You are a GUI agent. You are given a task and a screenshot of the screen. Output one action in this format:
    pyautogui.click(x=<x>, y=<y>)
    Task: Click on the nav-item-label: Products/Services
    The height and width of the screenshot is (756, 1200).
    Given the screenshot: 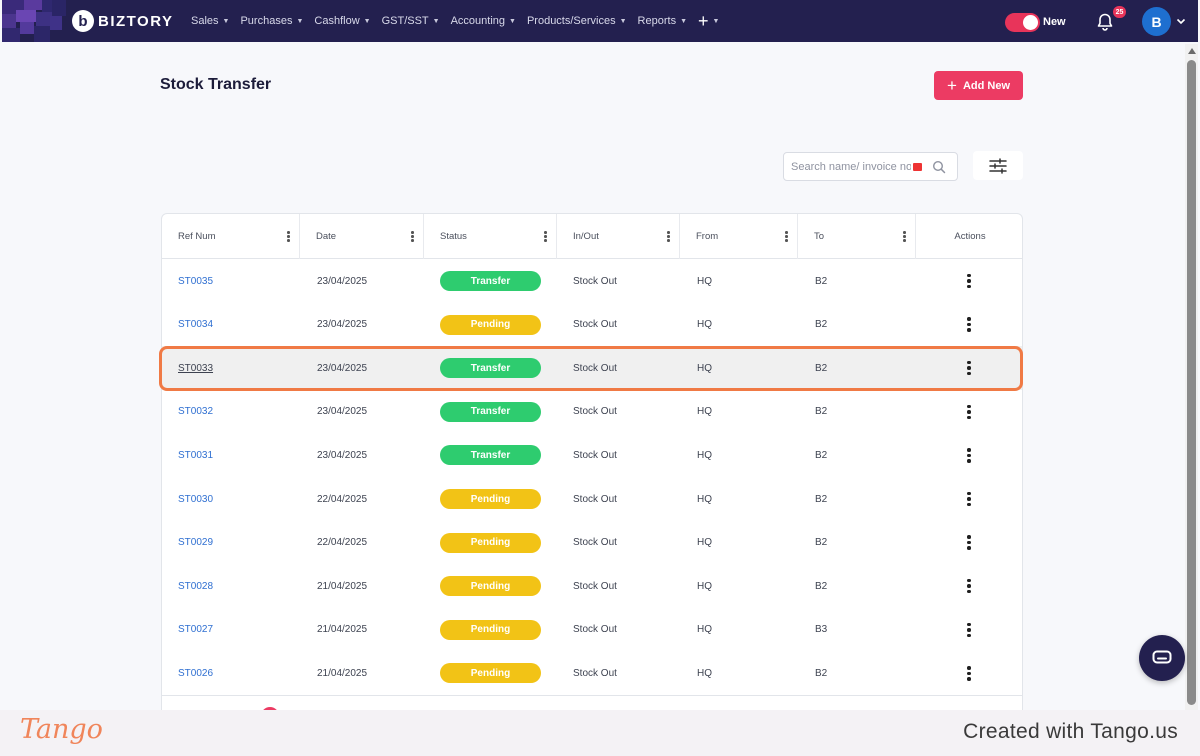 What is the action you would take?
    pyautogui.click(x=571, y=21)
    